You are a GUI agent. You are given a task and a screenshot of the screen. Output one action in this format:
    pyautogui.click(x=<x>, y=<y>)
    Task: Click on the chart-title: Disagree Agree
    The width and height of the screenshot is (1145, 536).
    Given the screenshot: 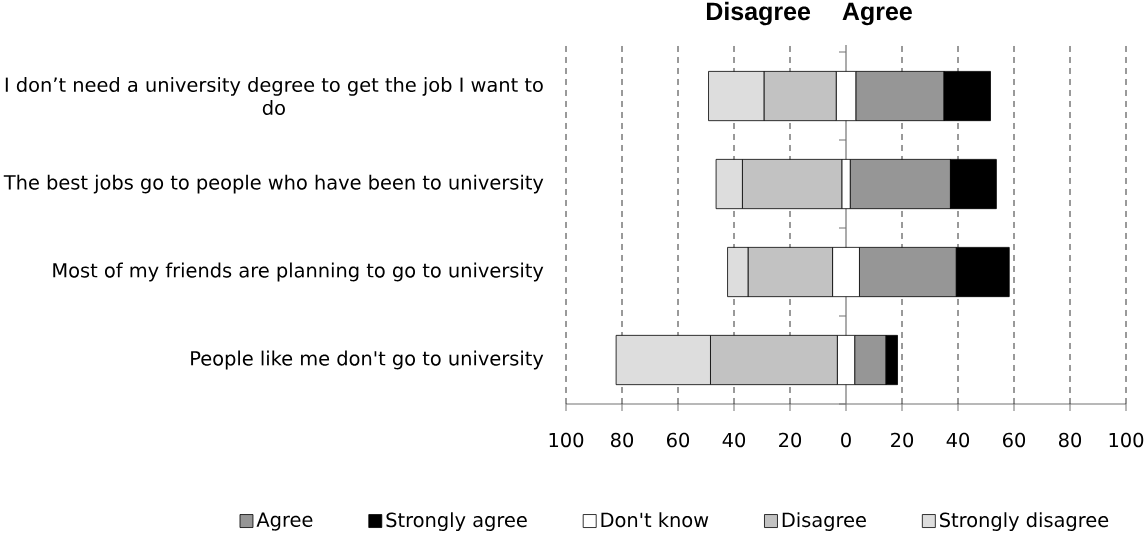 What is the action you would take?
    pyautogui.click(x=809, y=13)
    